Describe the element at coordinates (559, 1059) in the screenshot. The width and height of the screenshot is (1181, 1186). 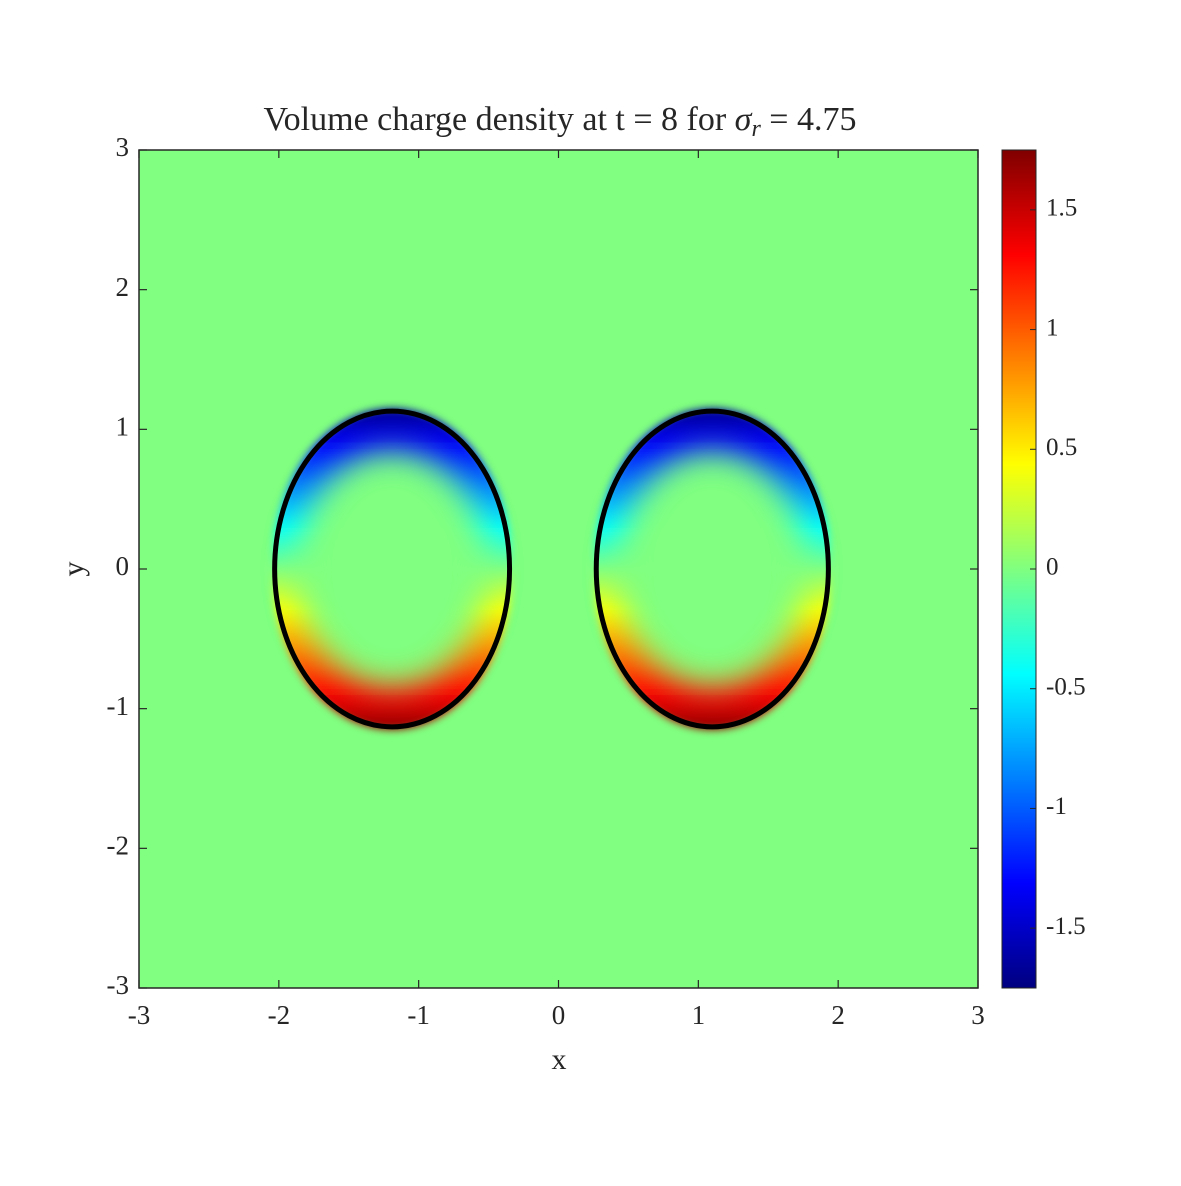
I see `x-axis-label: x` at that location.